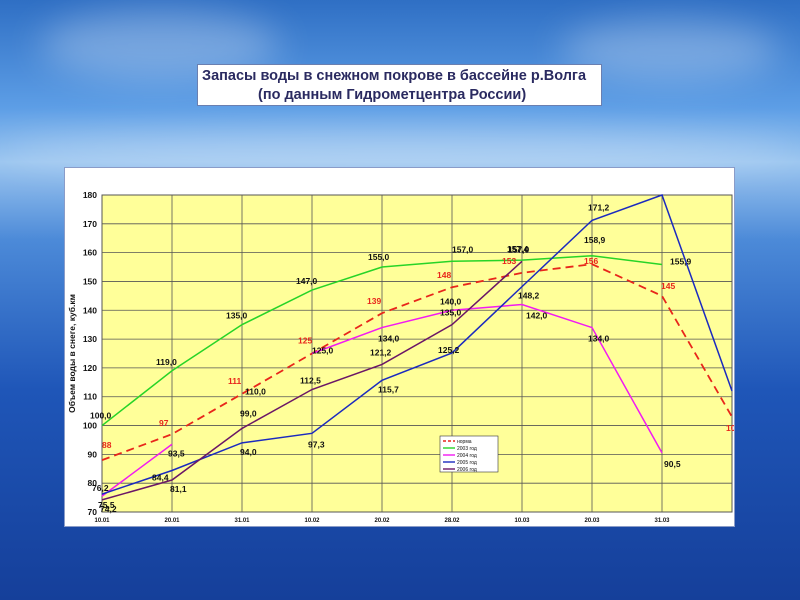 The width and height of the screenshot is (800, 600). I want to click on x-tick-label: 20.03, so click(592, 521).